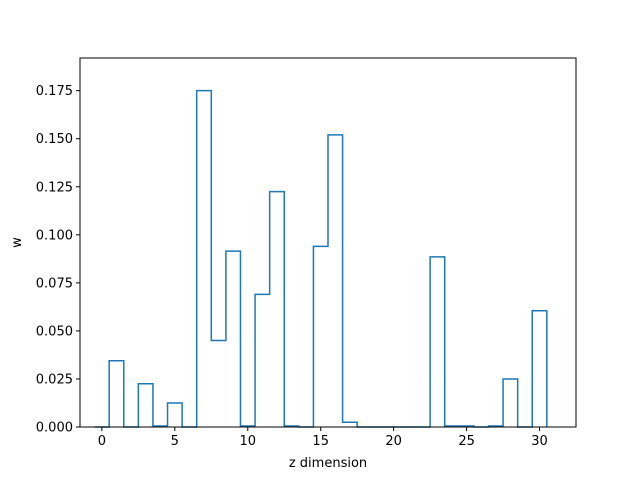  What do you see at coordinates (54, 187) in the screenshot?
I see `y-tick-label: 0.125` at bounding box center [54, 187].